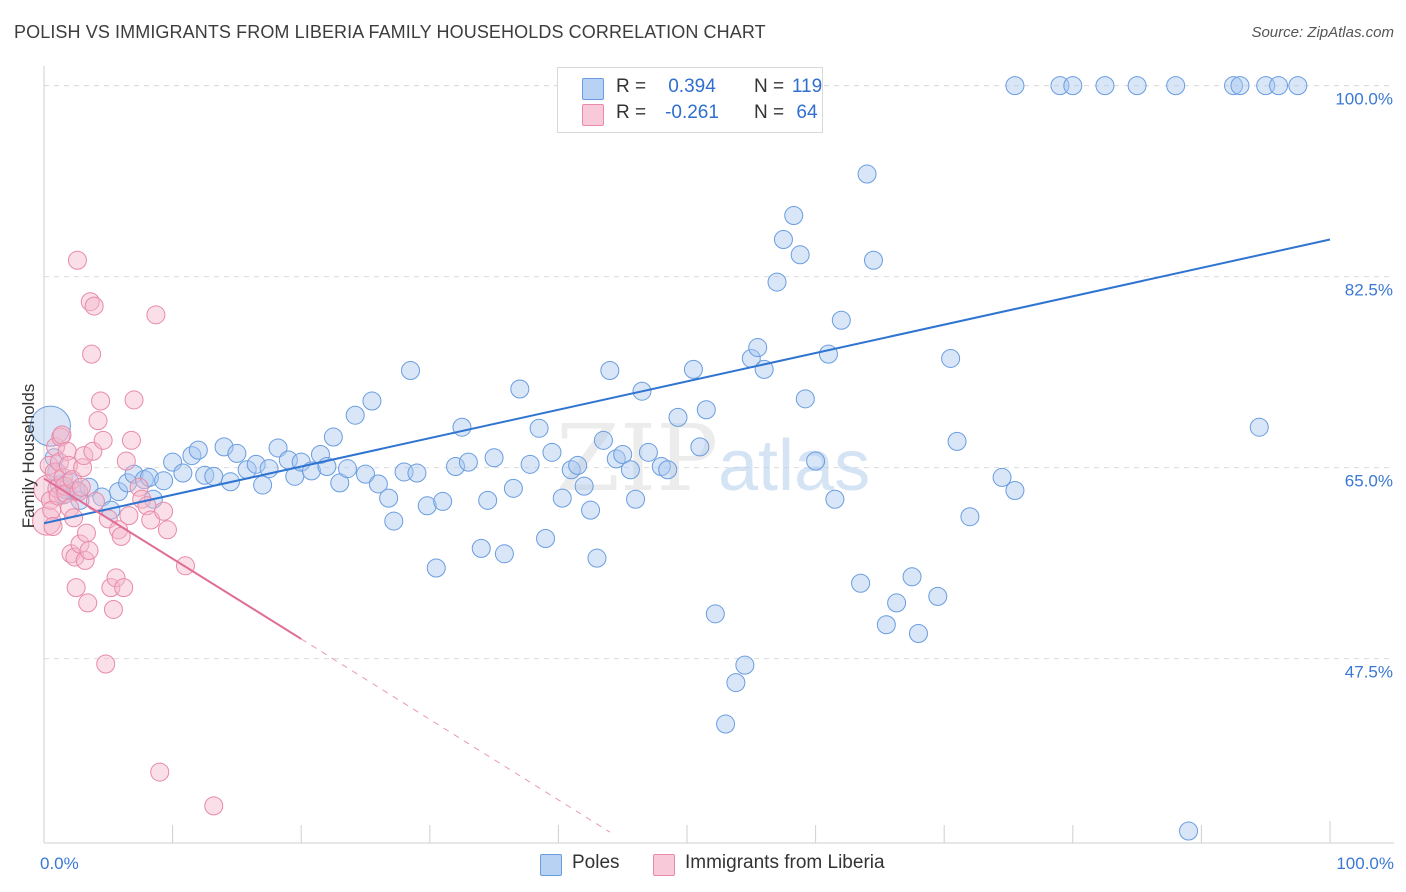  I want to click on x-tick-label: 100.0%, so click(1365, 863).